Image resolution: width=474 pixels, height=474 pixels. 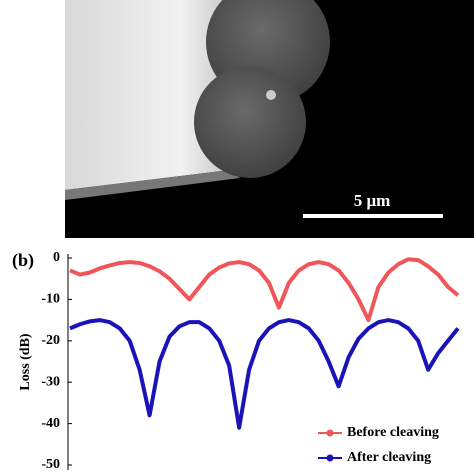 I want to click on y-tick-label: 0, so click(x=56, y=257).